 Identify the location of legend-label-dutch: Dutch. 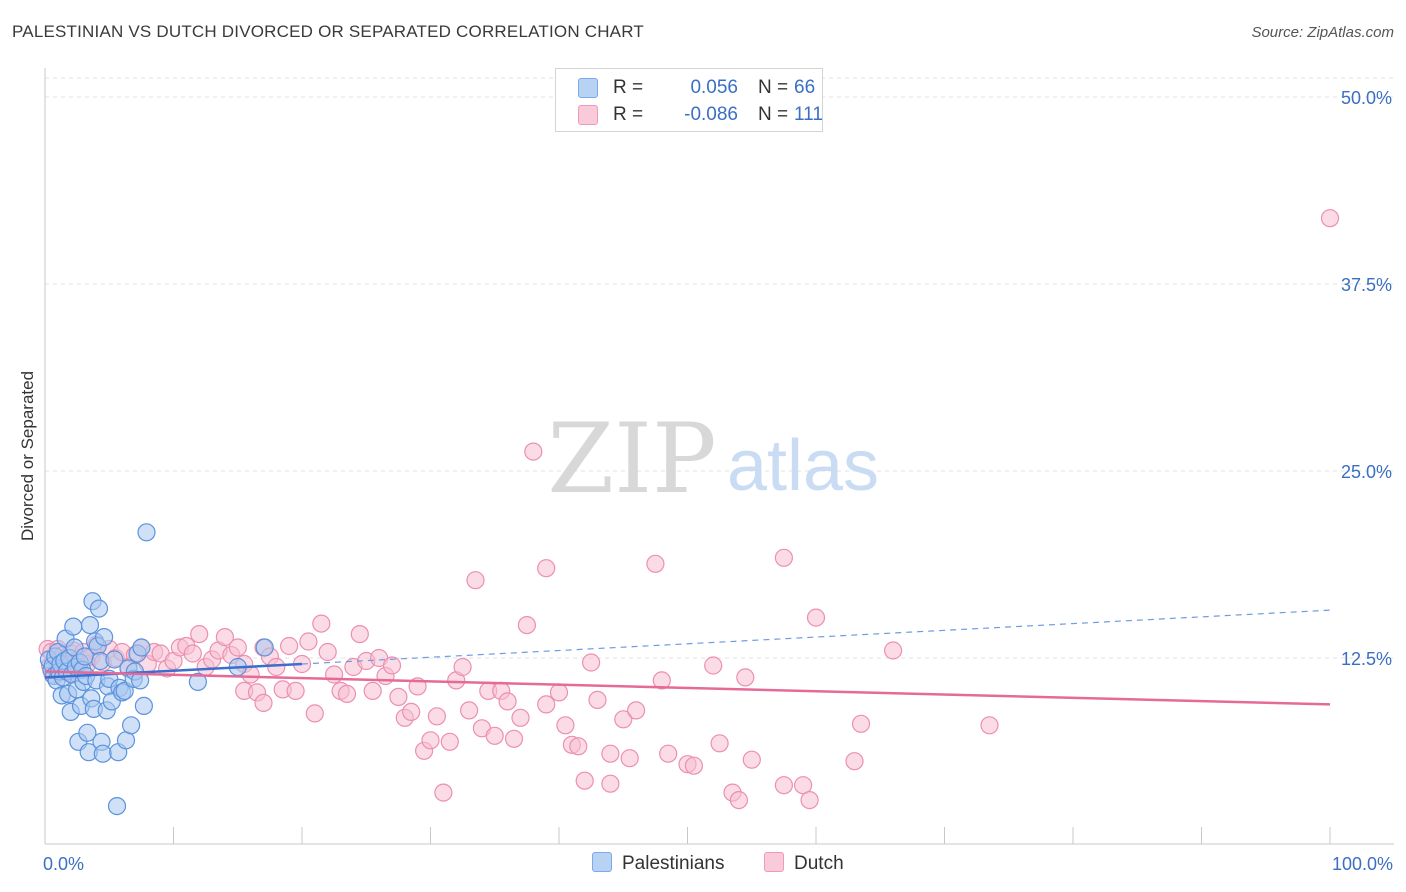
(819, 863).